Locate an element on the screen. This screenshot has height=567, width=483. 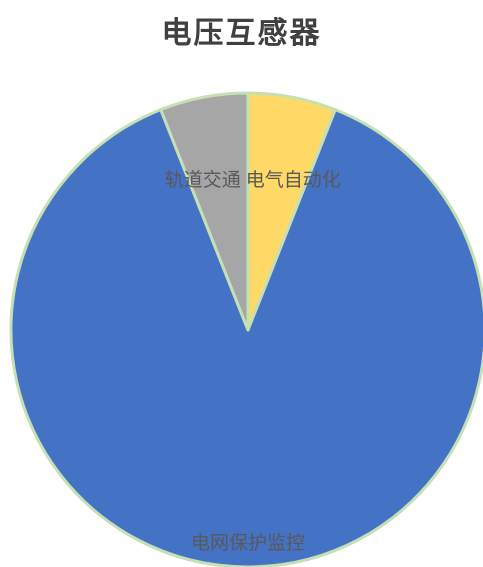
chart-title: 电压互感器 is located at coordinates (241, 33).